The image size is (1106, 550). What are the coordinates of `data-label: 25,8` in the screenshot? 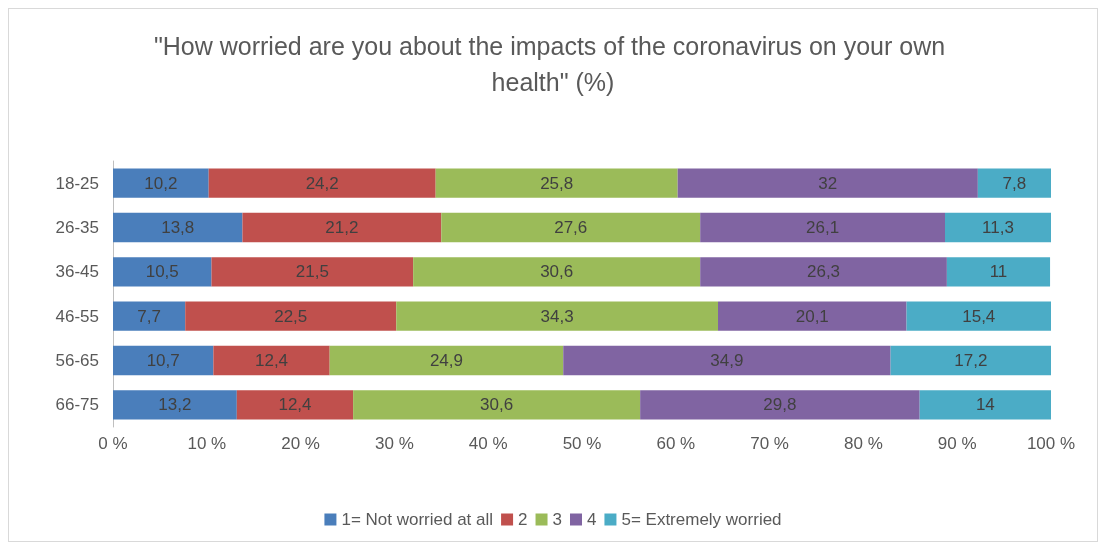 It's located at (557, 183).